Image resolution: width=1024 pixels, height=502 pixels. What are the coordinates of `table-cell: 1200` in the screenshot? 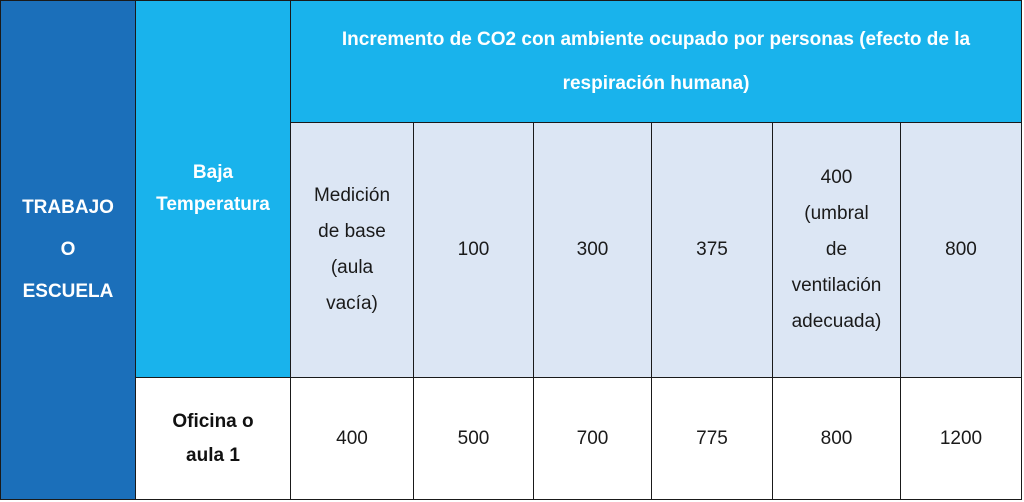 It's located at (961, 438).